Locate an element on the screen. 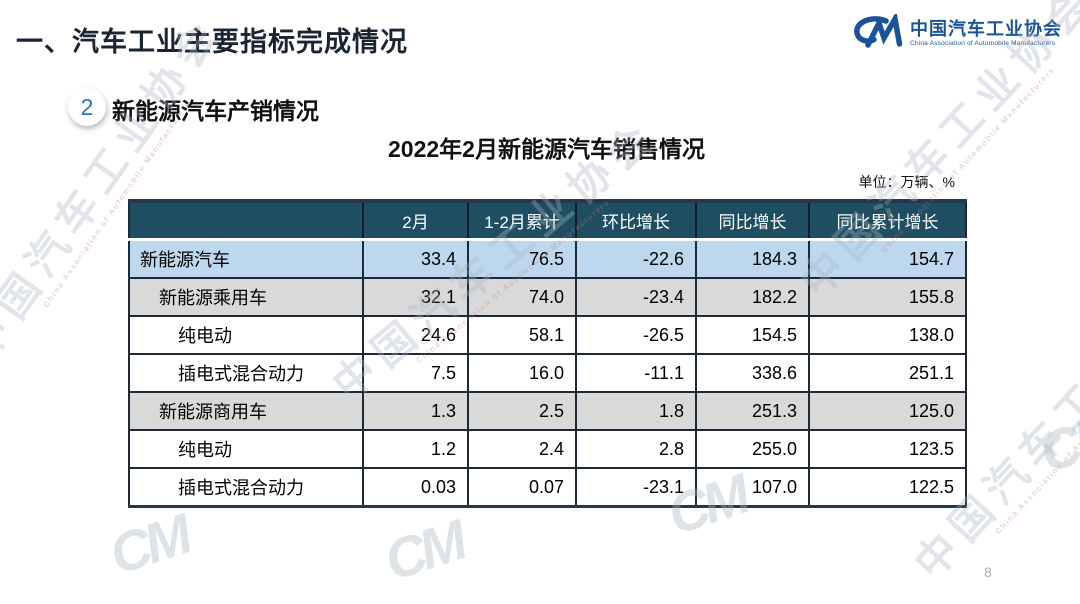  value-cell: 24.6 is located at coordinates (415, 335).